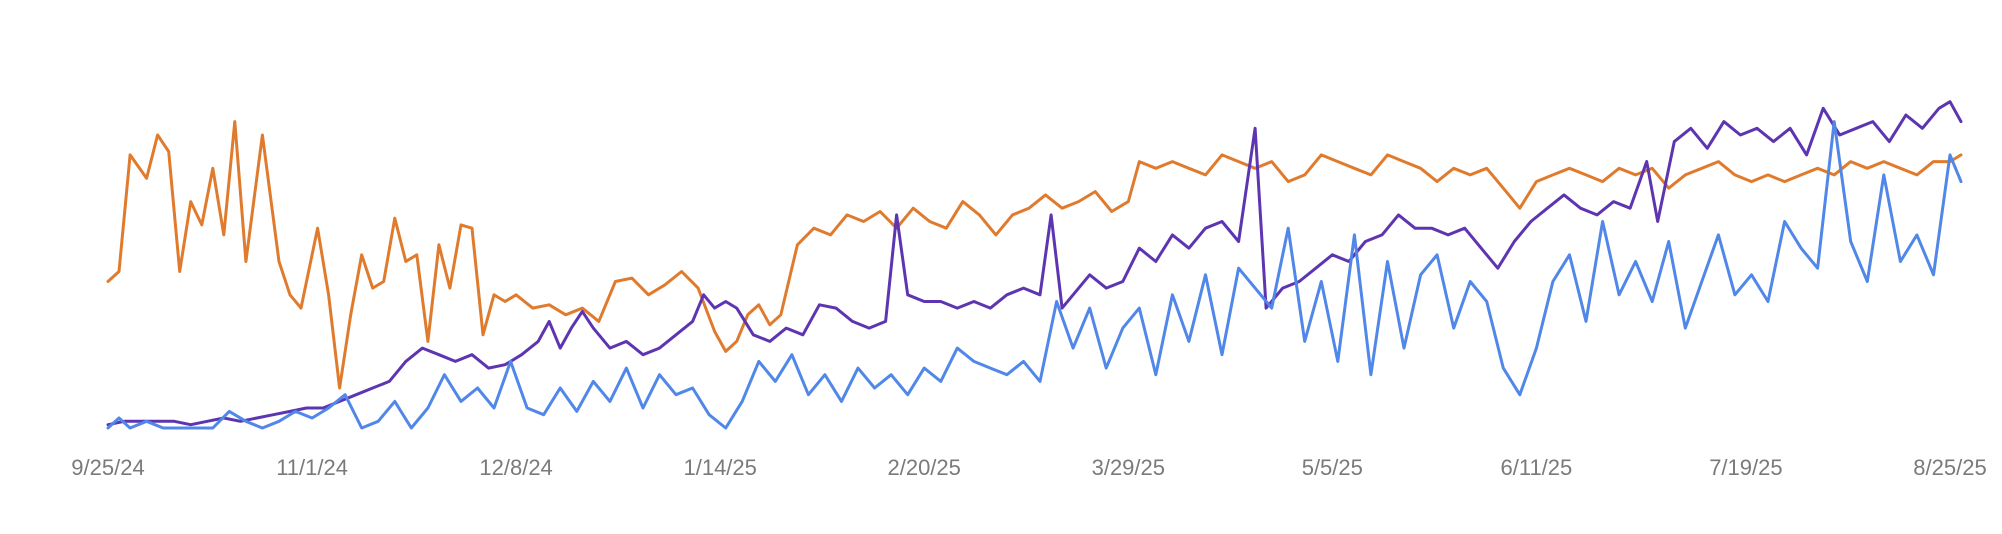 The image size is (2002, 534). I want to click on x-tick-label: 8/25/25, so click(1949, 467).